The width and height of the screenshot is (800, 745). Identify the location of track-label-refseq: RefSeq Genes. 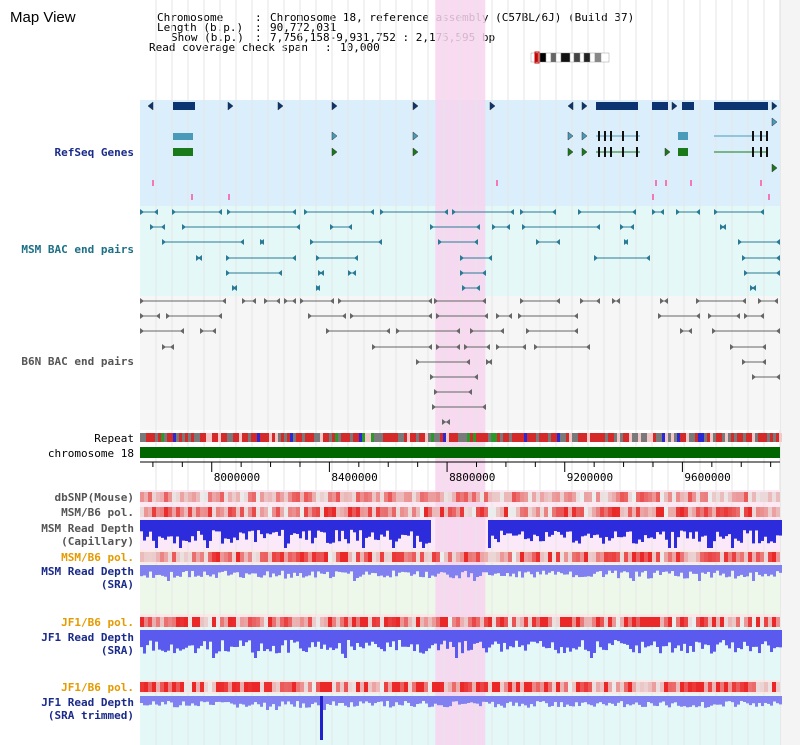
(94, 152).